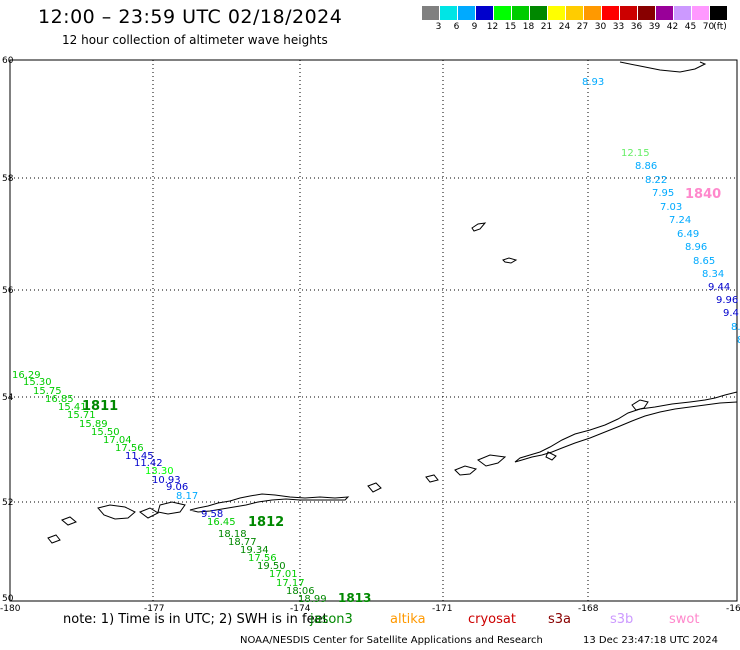 This screenshot has height=650, width=740. I want to click on latitude-tick-labels: 60 58 56 54 52 50, so click(8, 330).